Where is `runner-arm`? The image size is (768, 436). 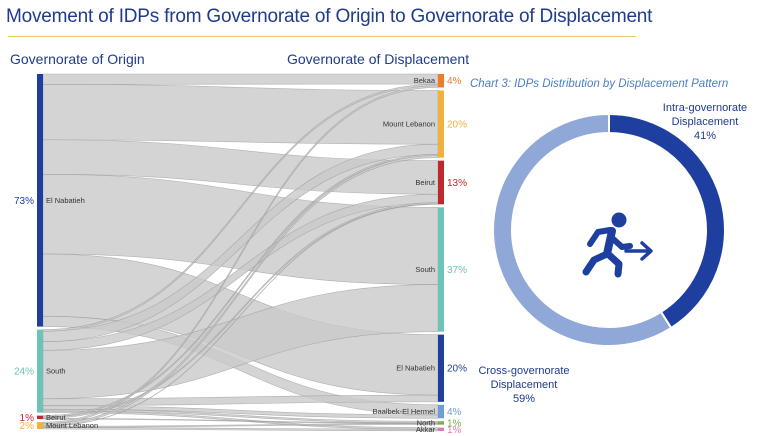 runner-arm is located at coordinates (600, 237).